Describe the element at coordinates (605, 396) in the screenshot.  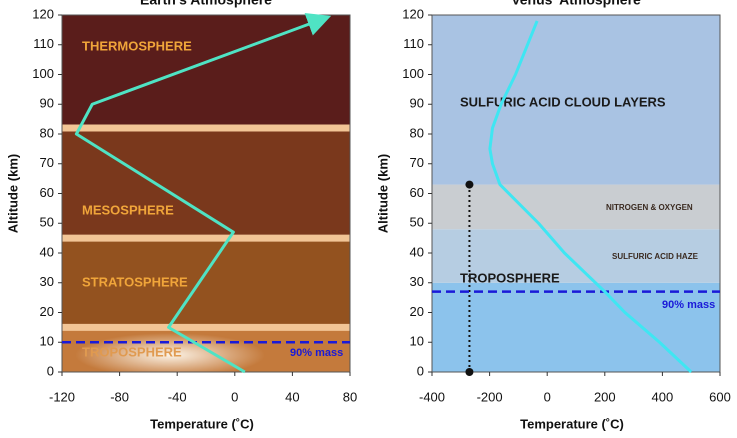
I see `x-tick-label: 200` at that location.